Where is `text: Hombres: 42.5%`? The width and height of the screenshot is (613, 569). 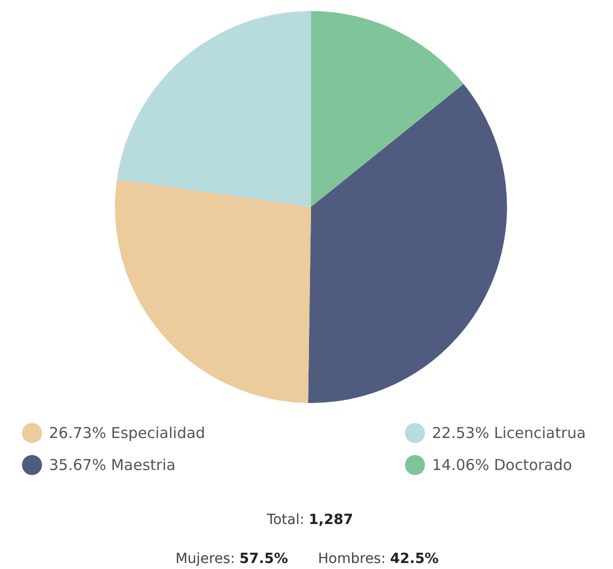
text: Hombres: 42.5% is located at coordinates (378, 559).